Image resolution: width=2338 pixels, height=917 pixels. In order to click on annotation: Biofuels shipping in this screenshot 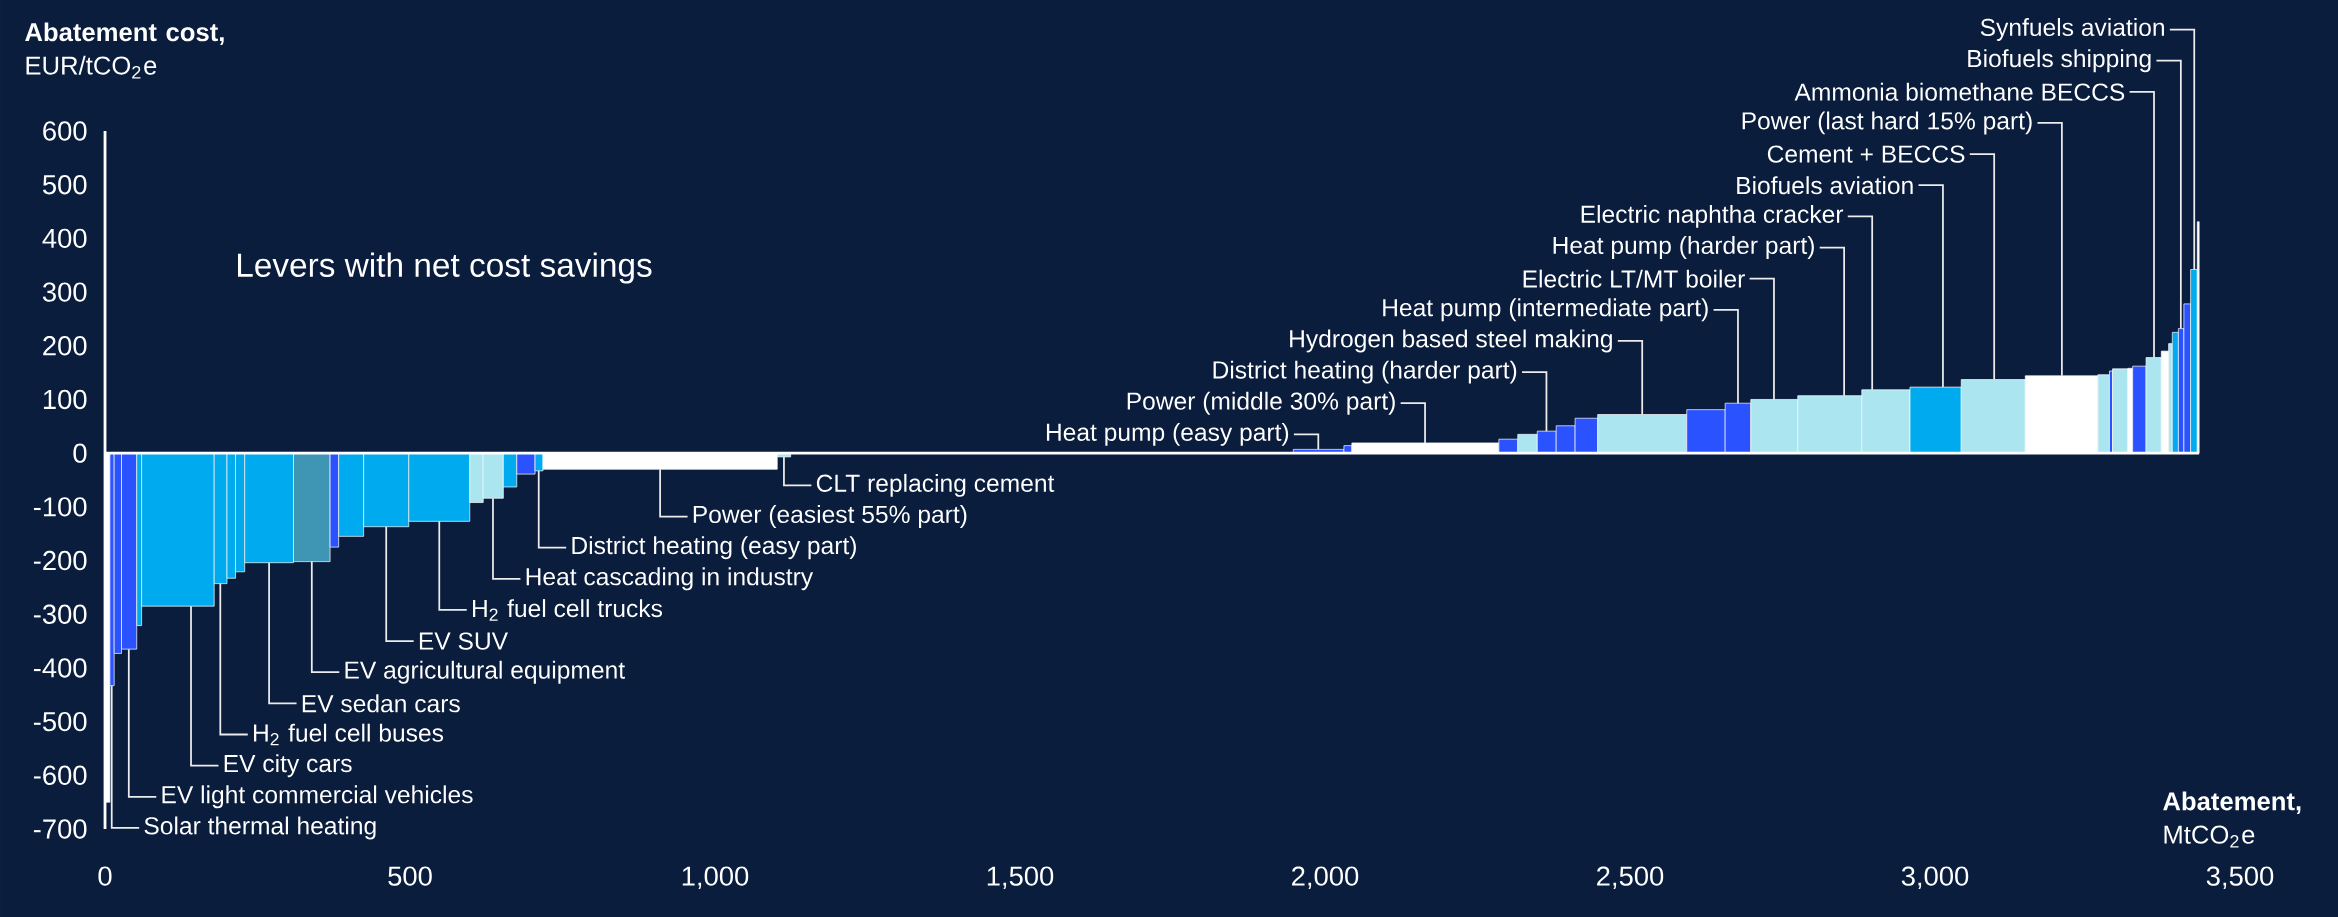, I will do `click(2059, 61)`.